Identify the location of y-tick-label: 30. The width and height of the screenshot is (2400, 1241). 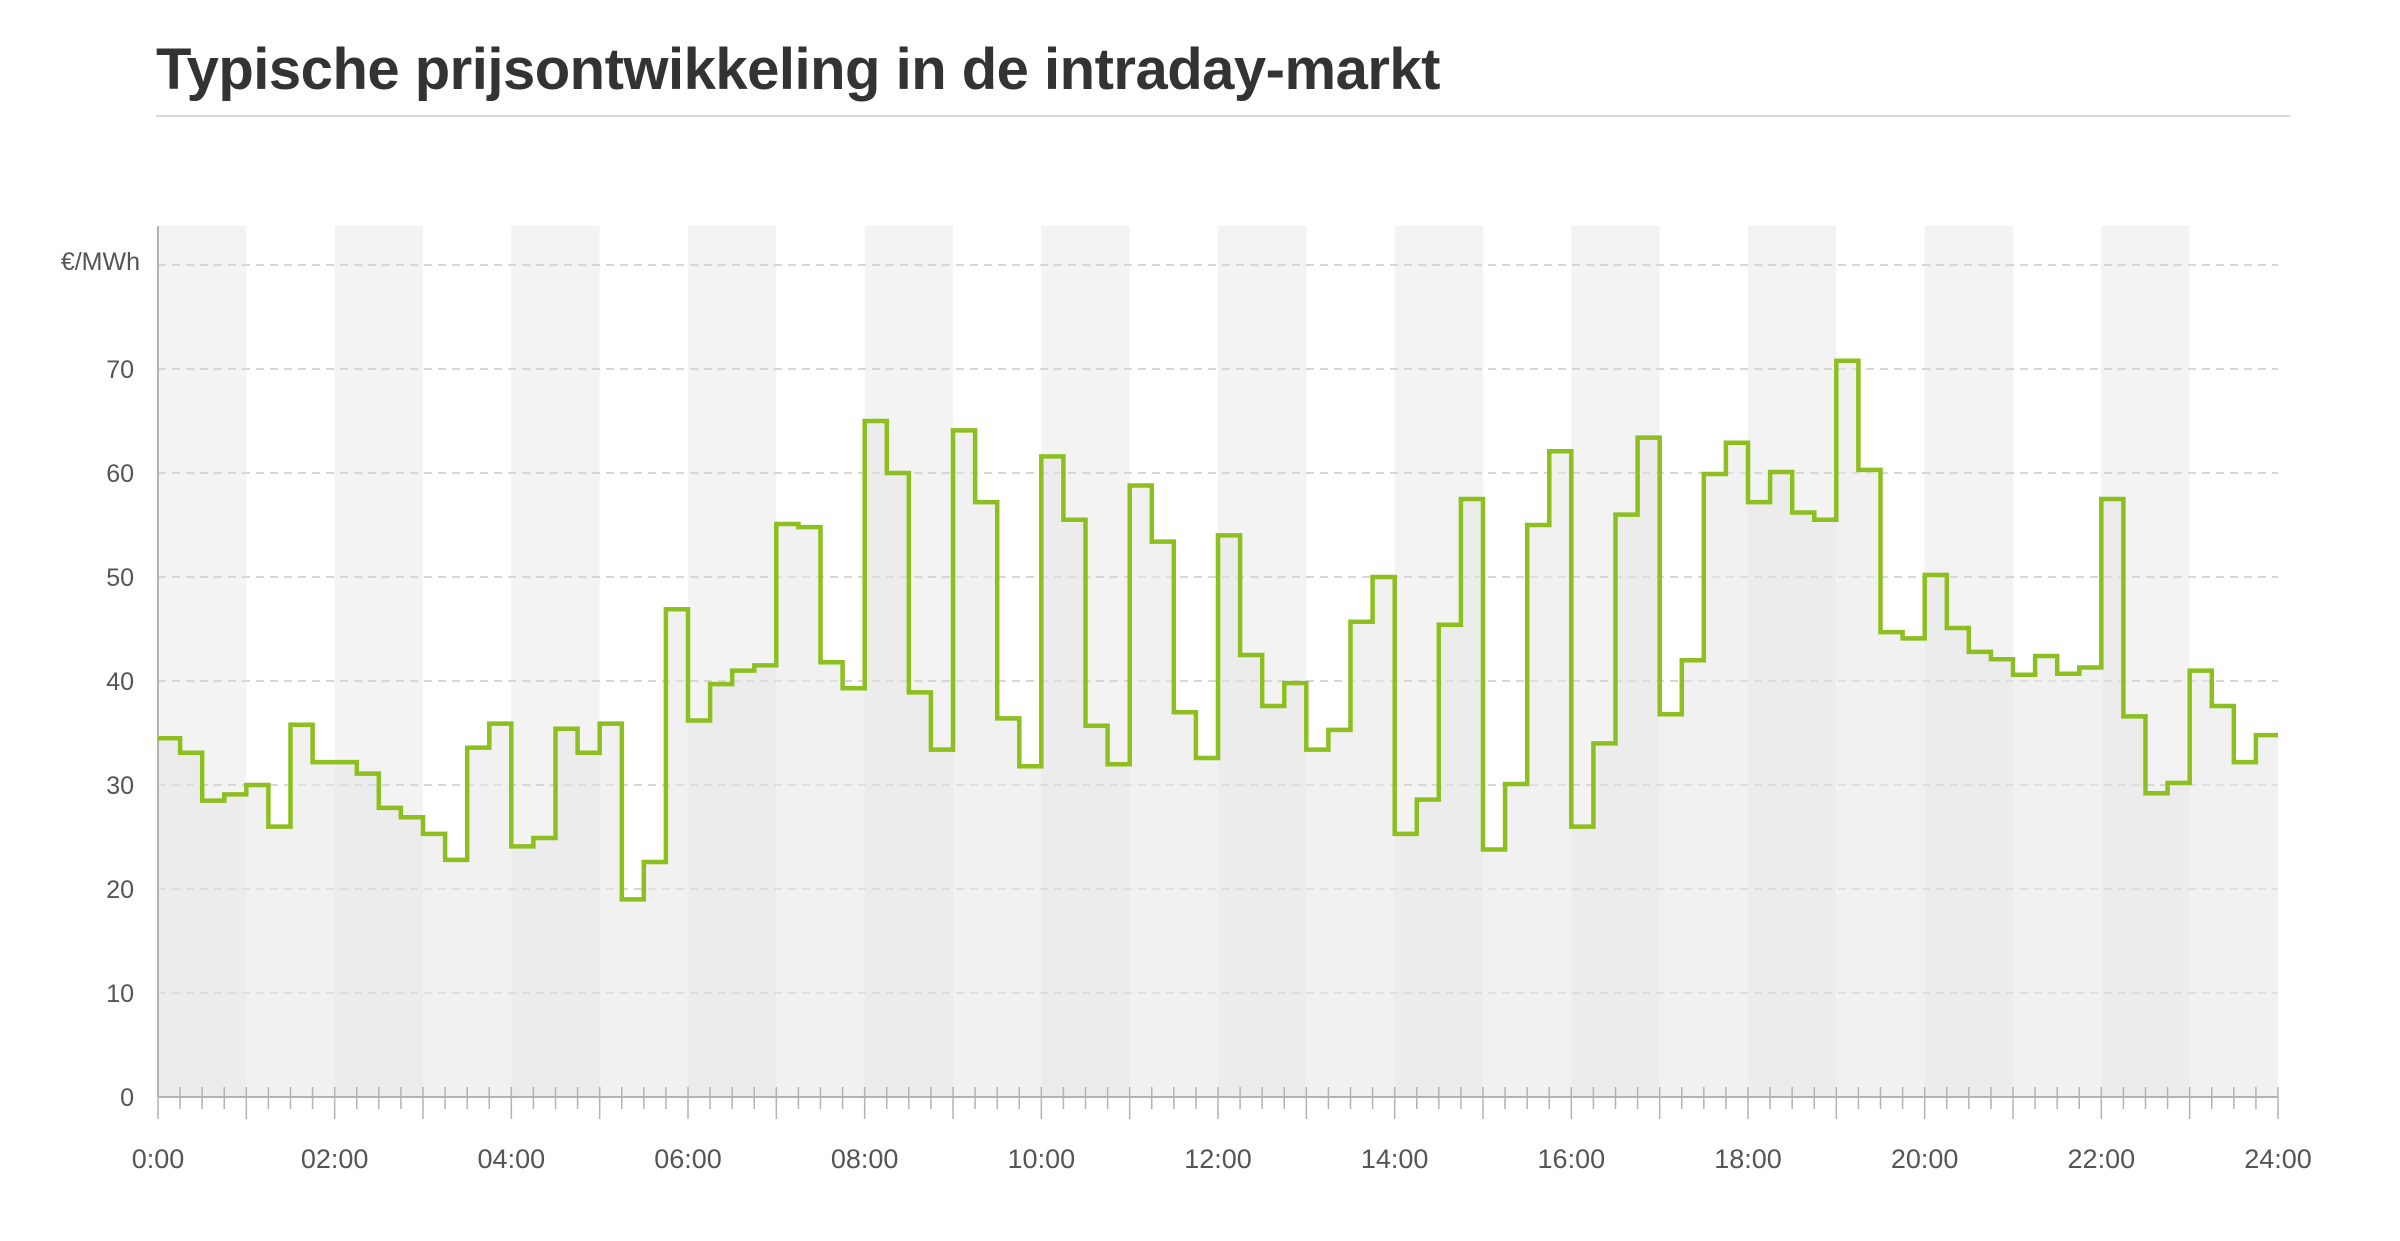
(120, 786).